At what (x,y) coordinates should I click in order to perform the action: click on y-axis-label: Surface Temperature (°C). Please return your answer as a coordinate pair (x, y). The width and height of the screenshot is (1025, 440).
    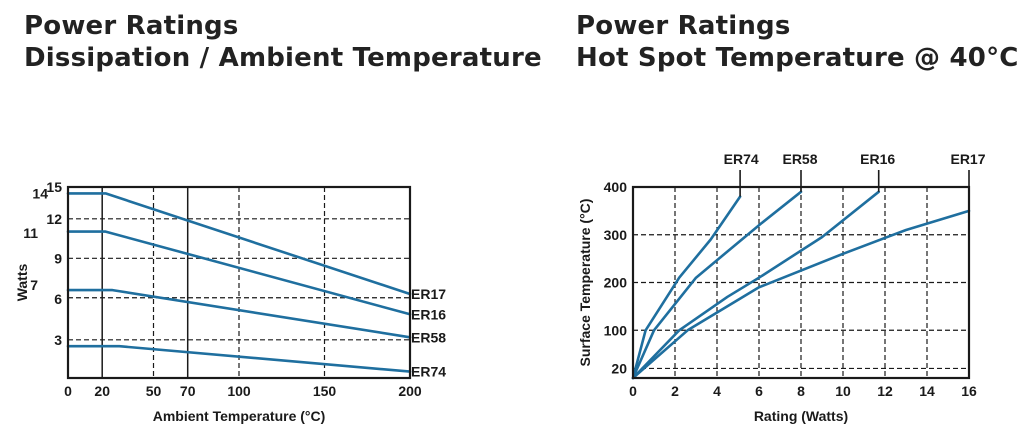
    Looking at the image, I should click on (585, 283).